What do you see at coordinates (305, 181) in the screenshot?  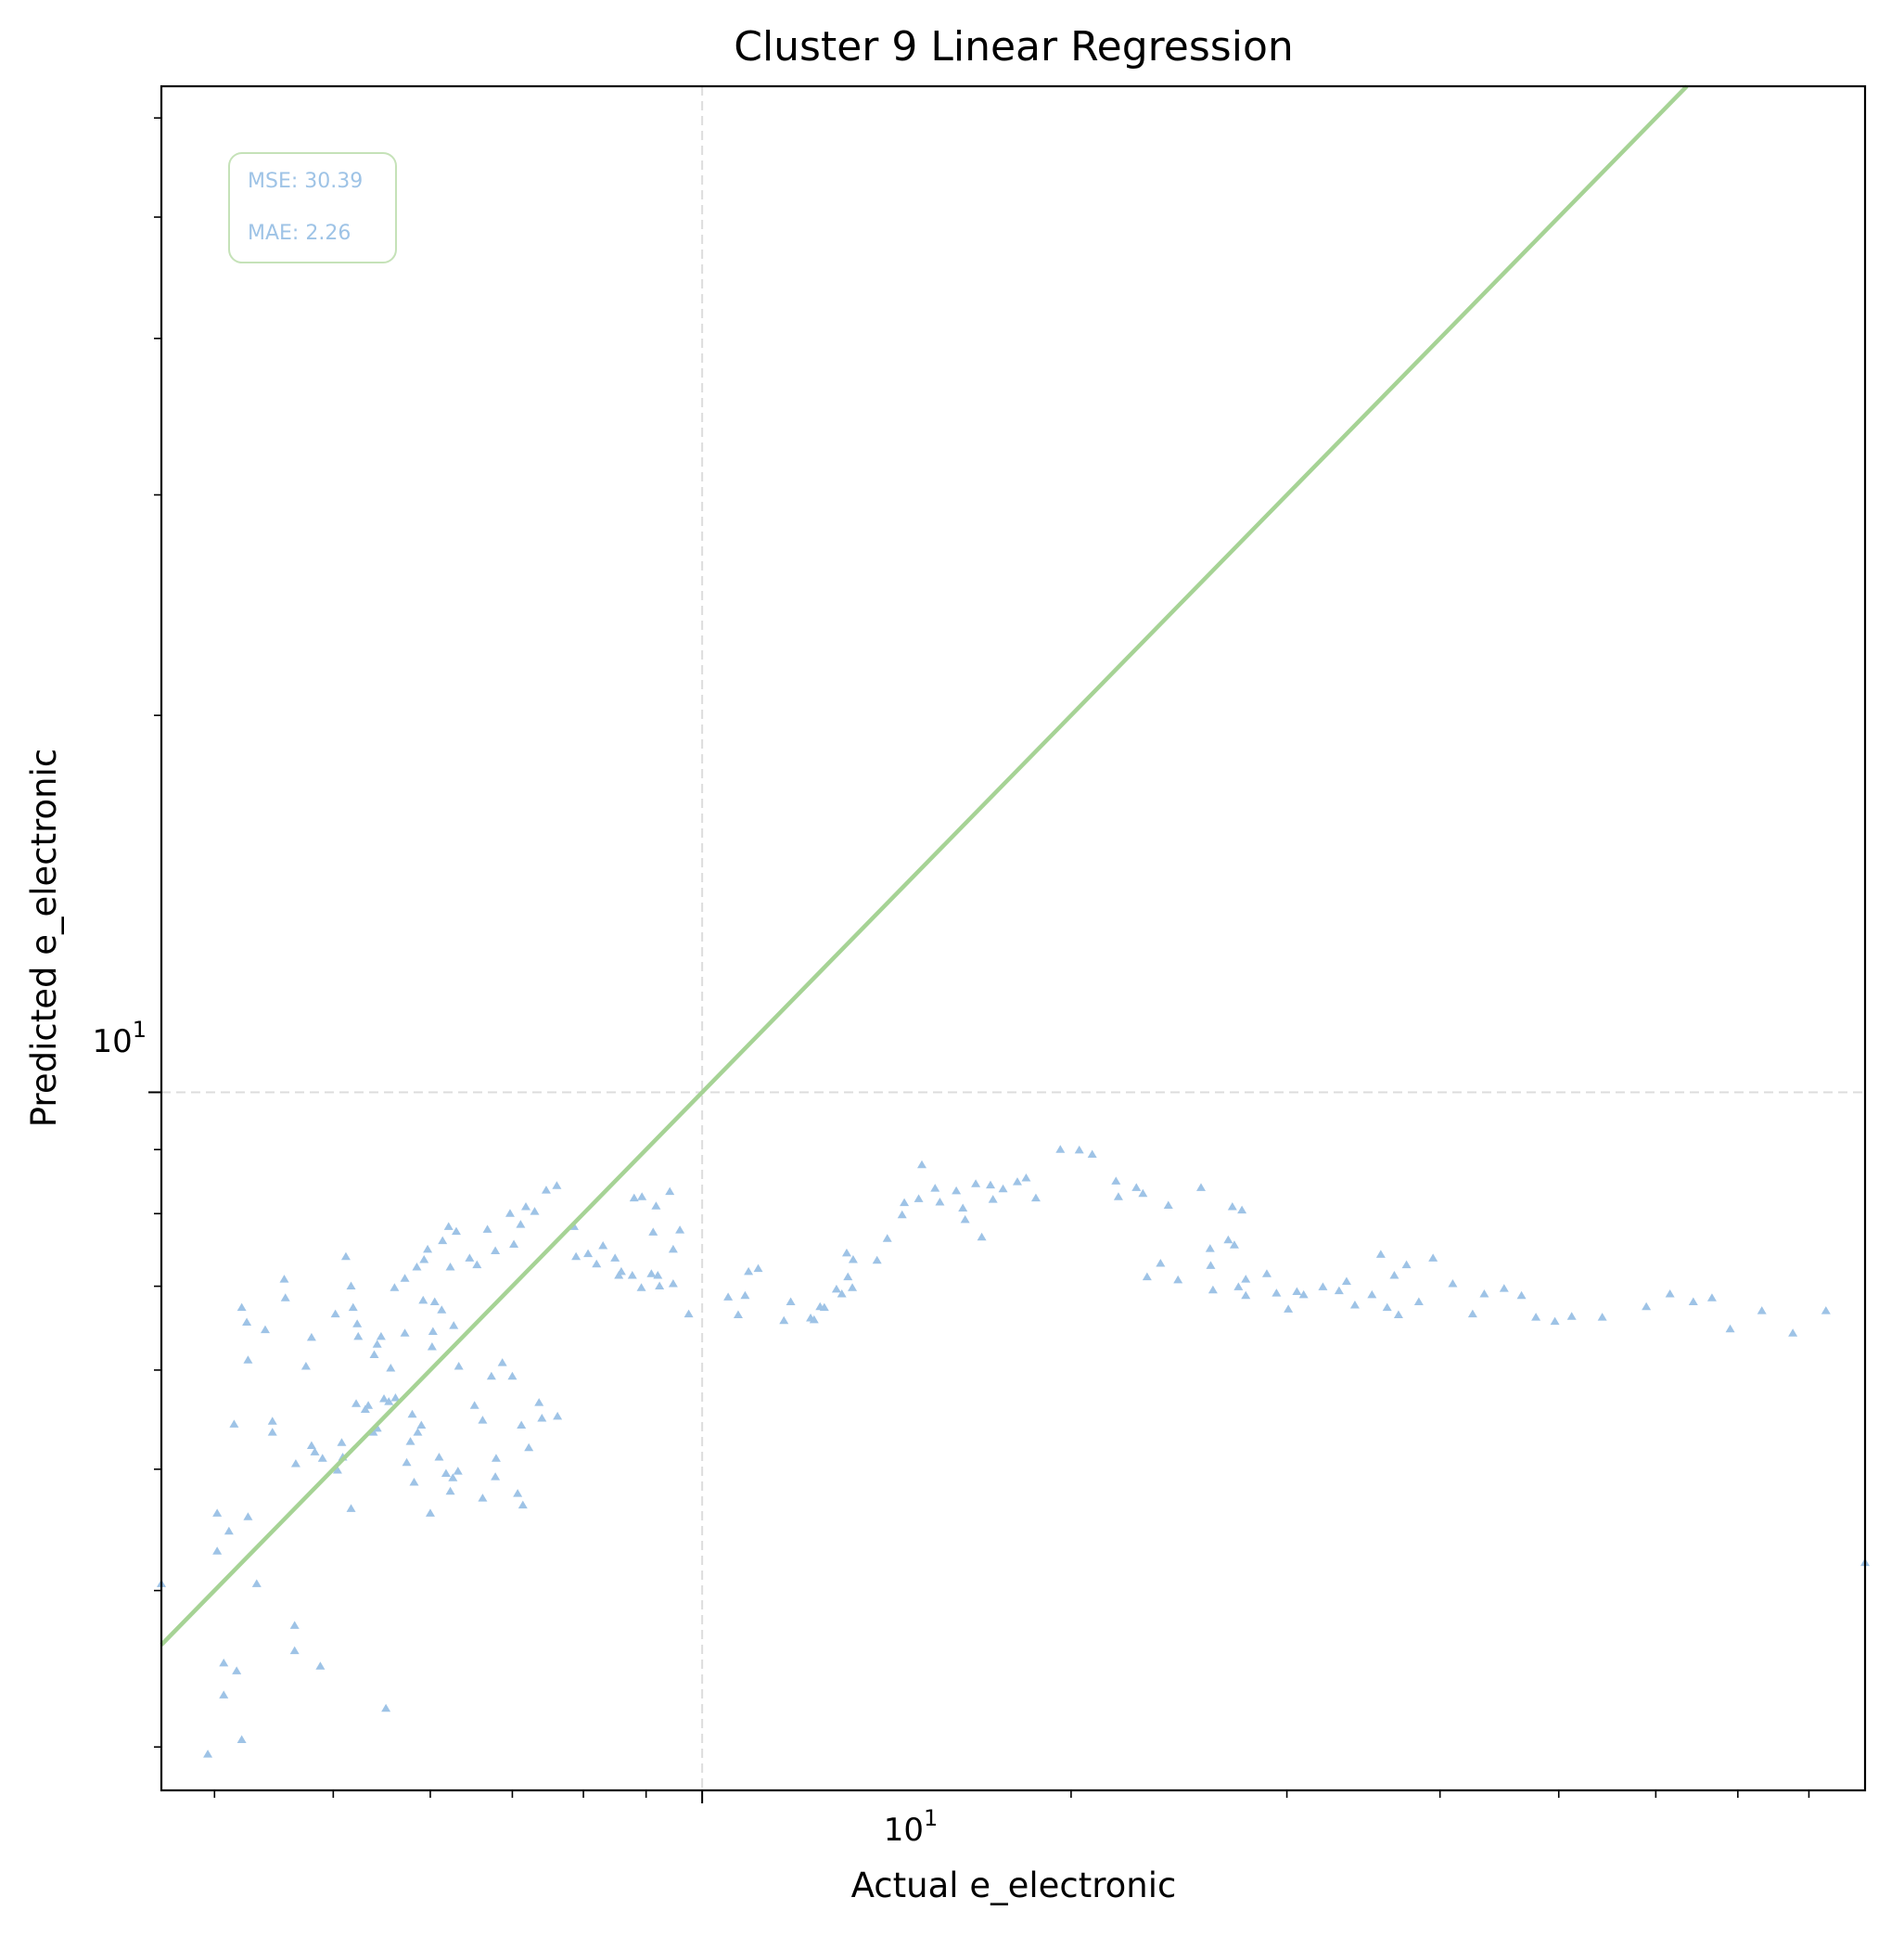 I see `mse-text: MSE: 30.39` at bounding box center [305, 181].